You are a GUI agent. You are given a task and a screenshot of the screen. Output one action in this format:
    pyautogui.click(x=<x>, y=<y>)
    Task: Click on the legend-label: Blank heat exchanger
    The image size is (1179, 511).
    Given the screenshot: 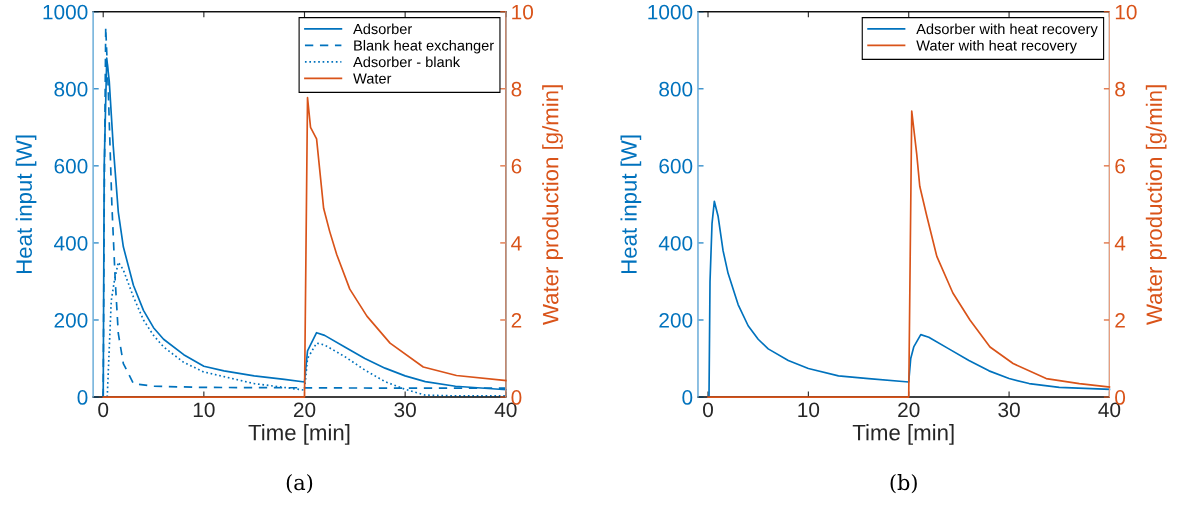 What is the action you would take?
    pyautogui.click(x=424, y=46)
    